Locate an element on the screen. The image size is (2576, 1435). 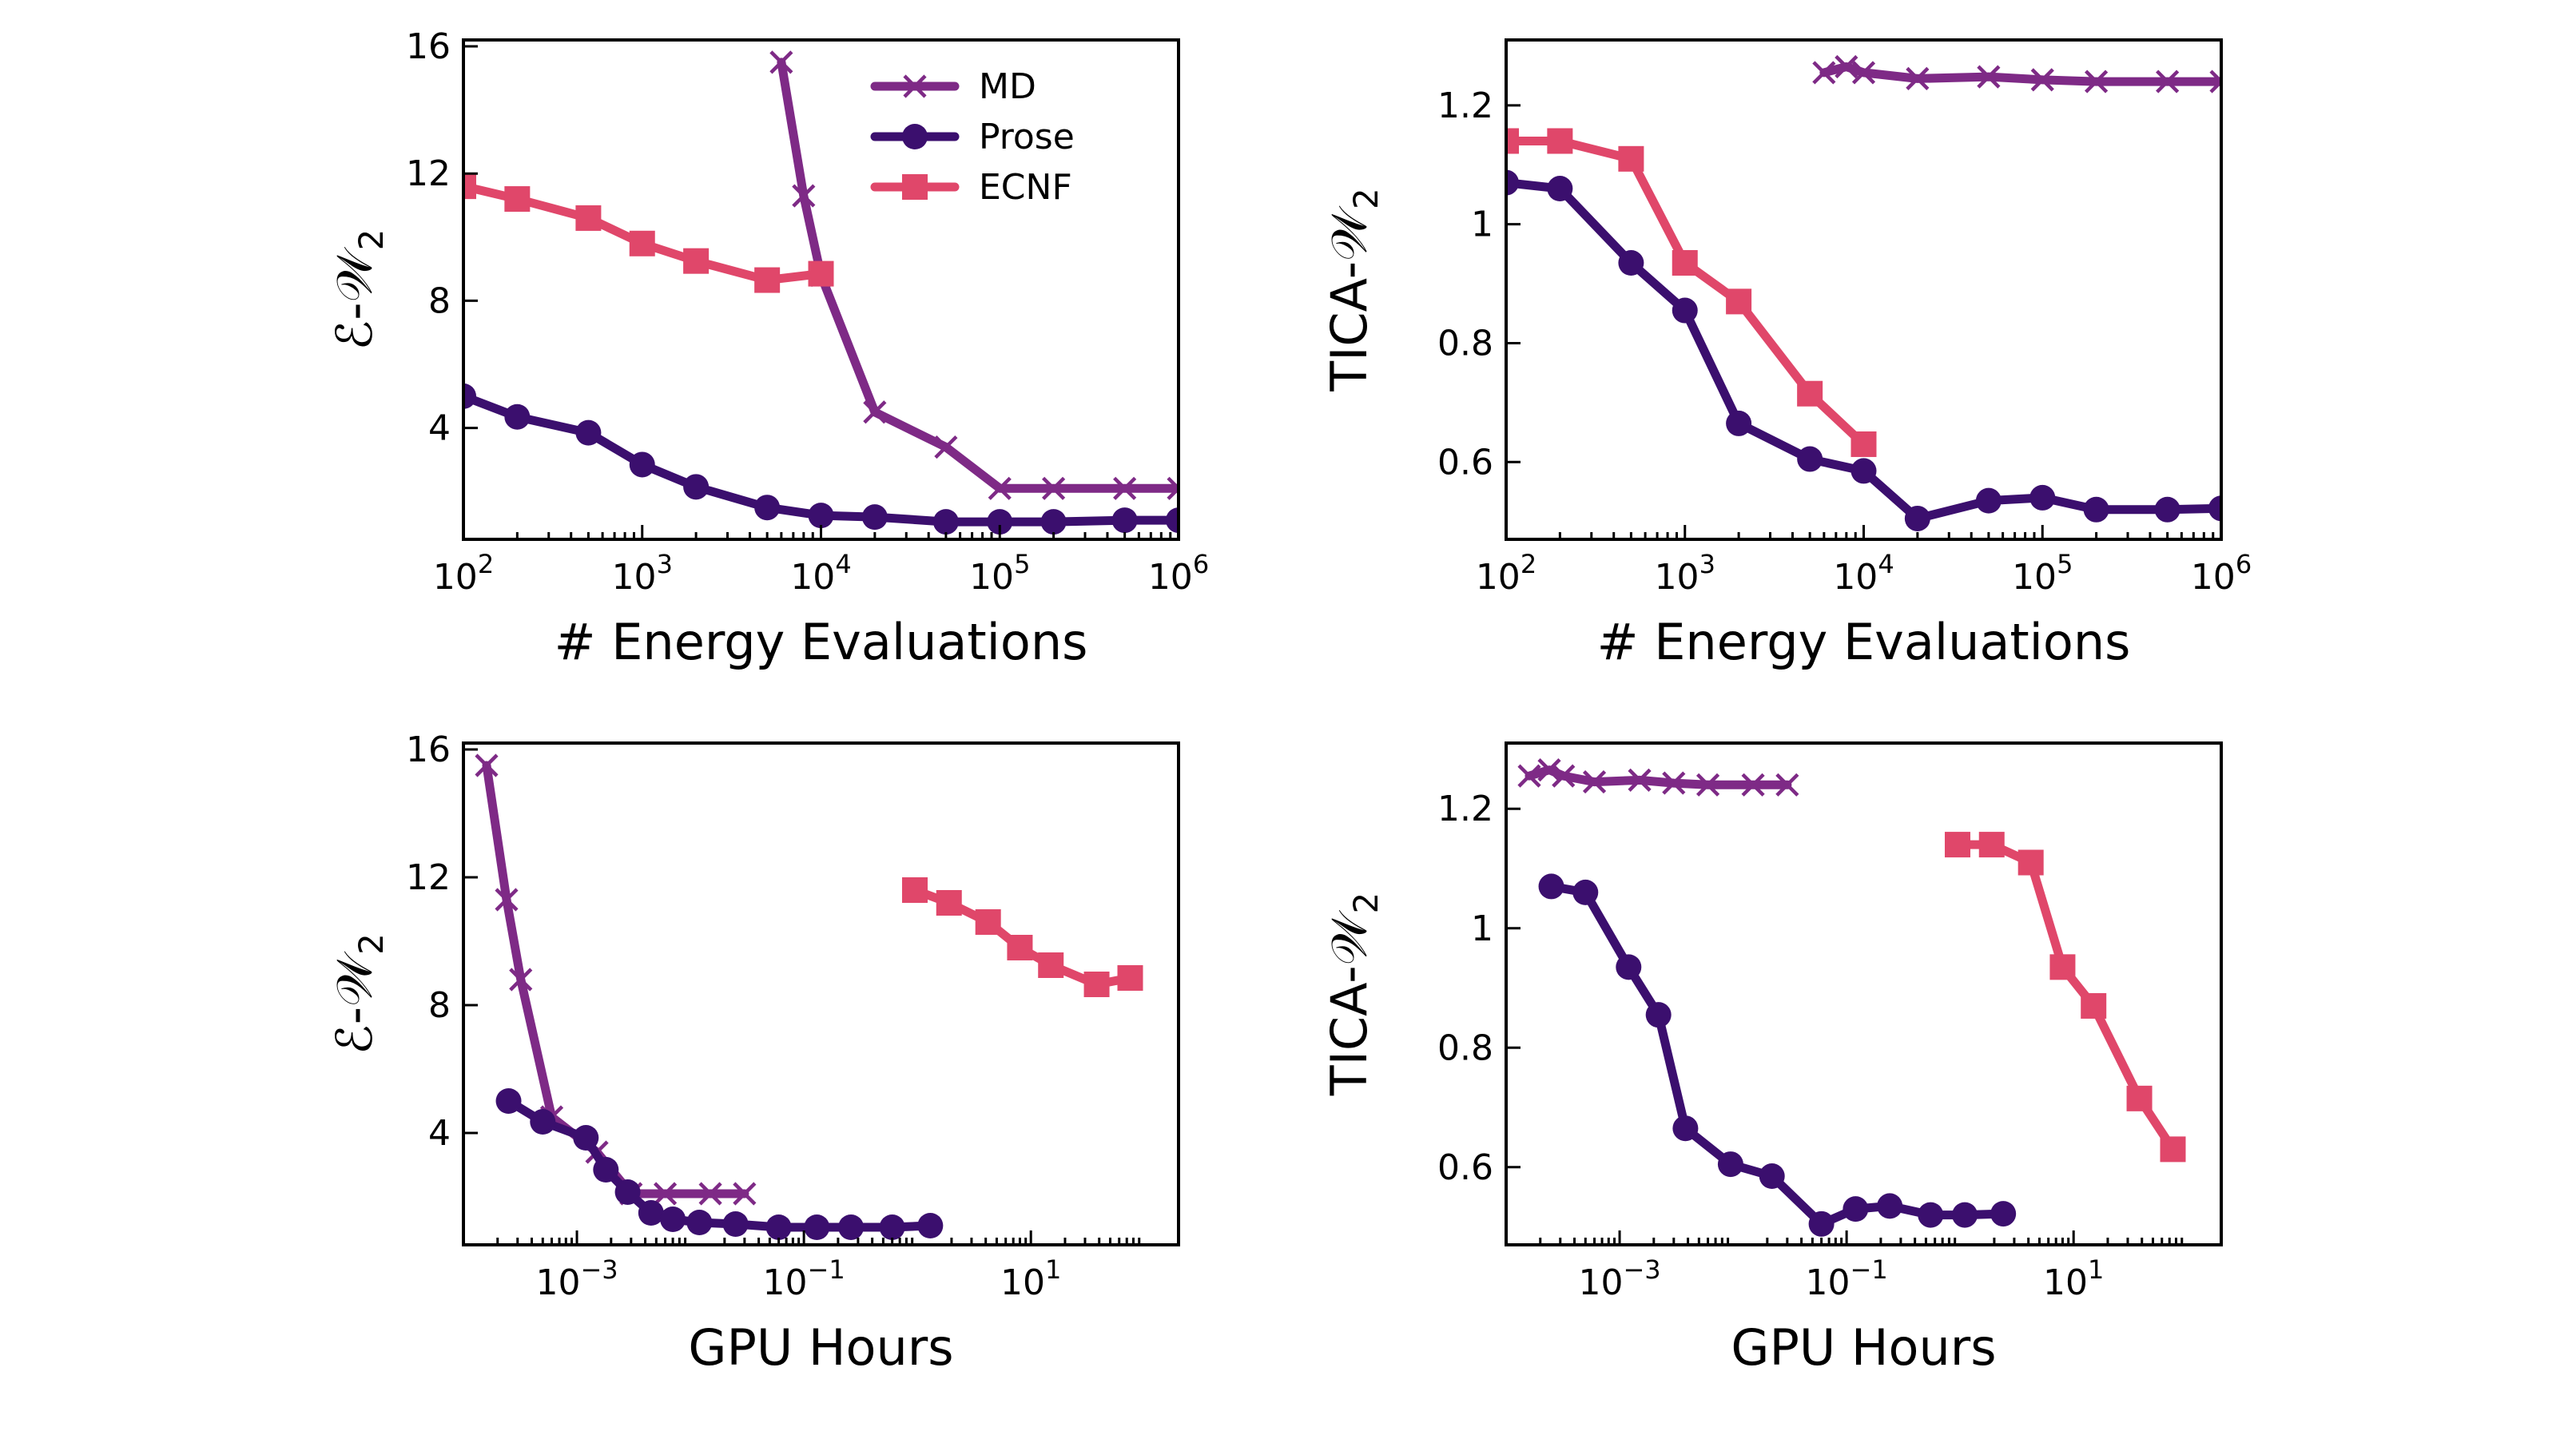
x-tick-label: 10² is located at coordinates (463, 573).